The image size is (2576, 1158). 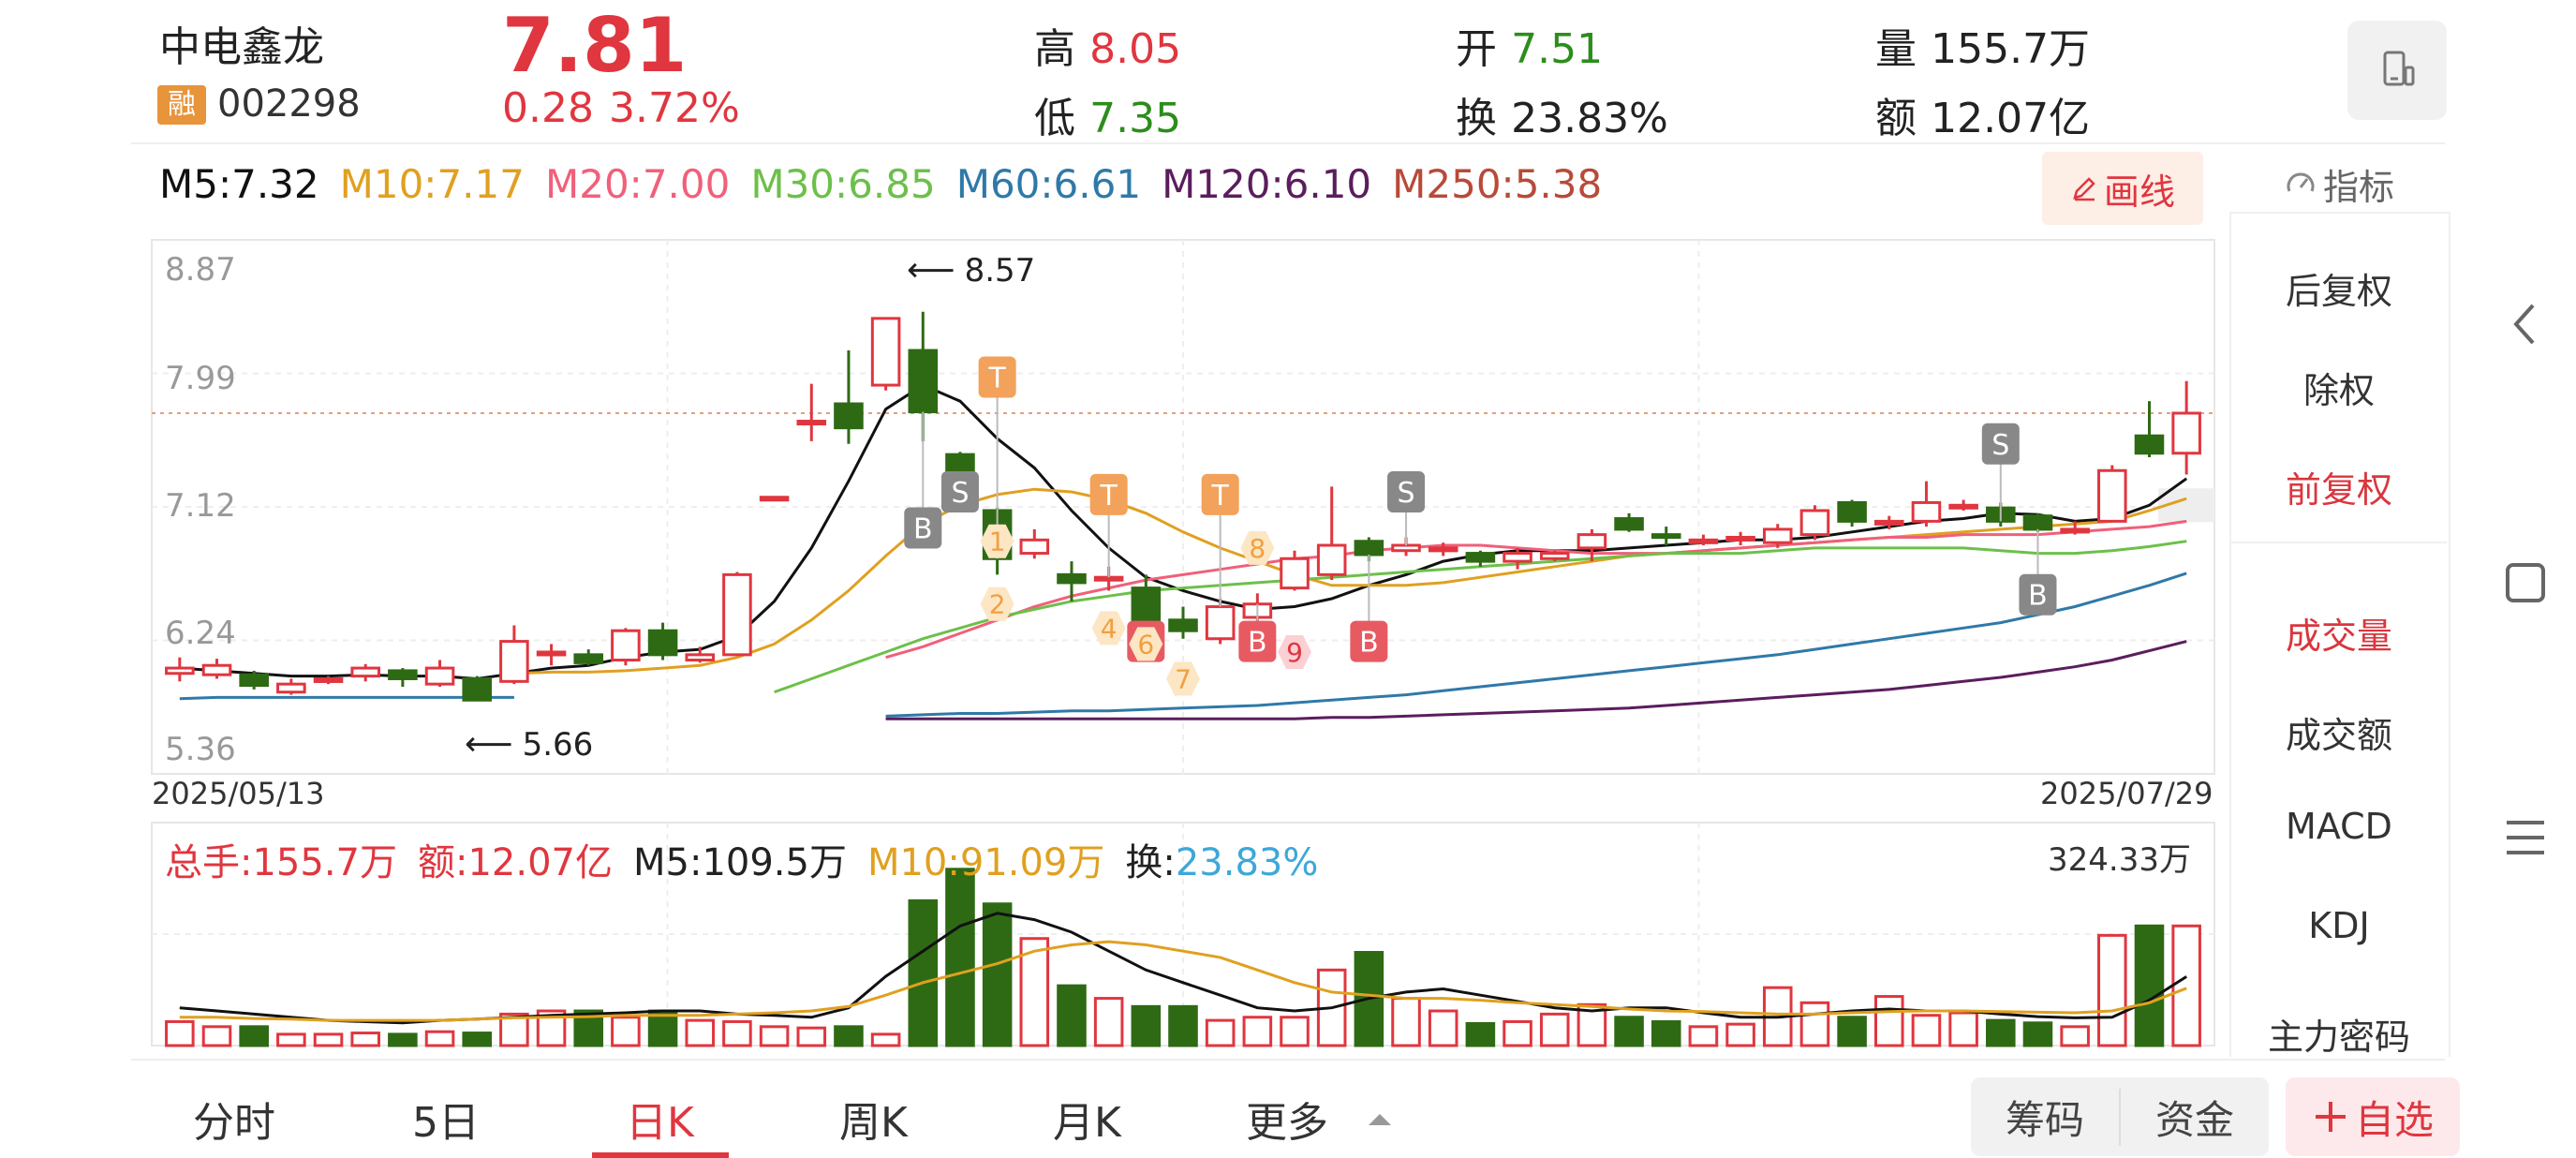 What do you see at coordinates (234, 1123) in the screenshot?
I see `tab-label: 分时` at bounding box center [234, 1123].